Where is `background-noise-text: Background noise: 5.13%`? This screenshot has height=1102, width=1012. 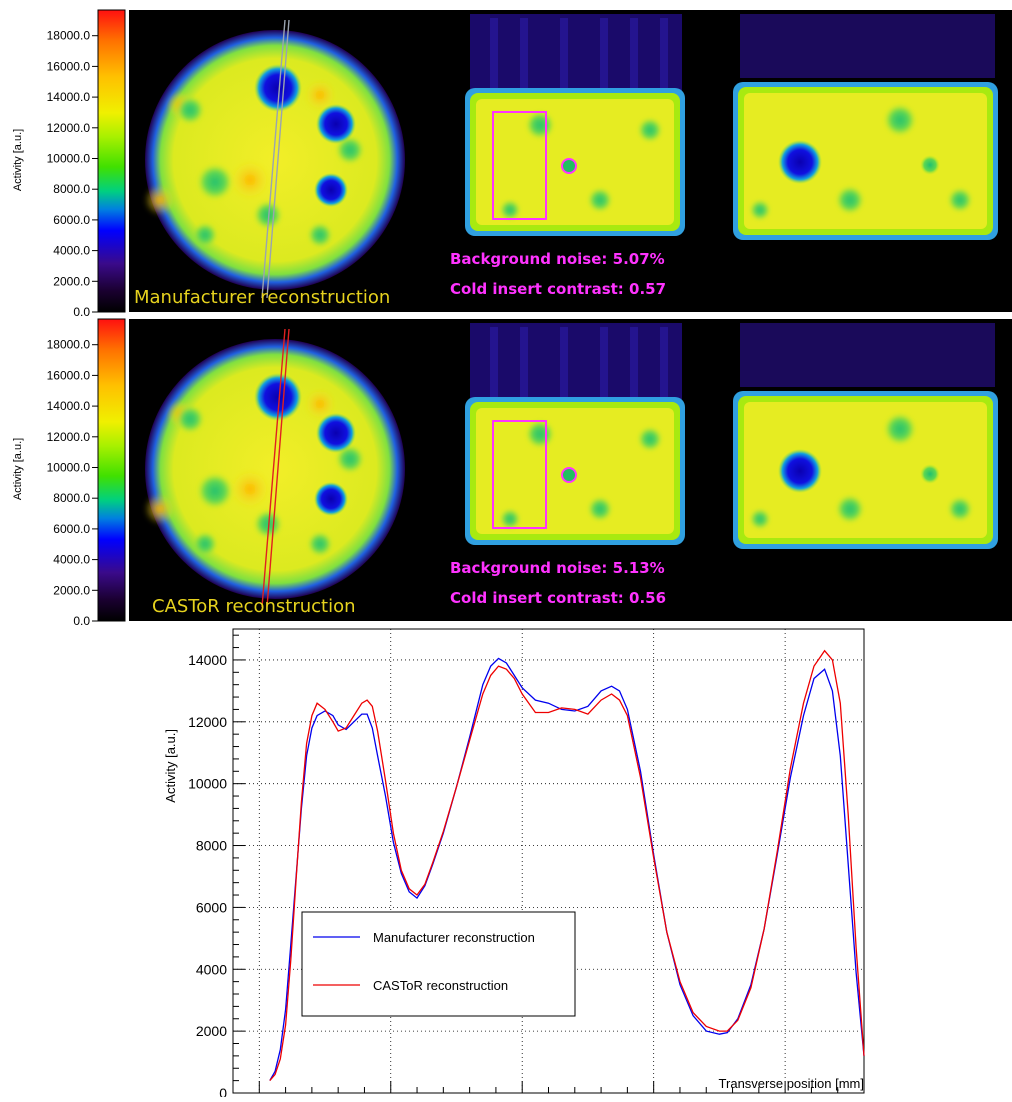
background-noise-text: Background noise: 5.13% is located at coordinates (557, 568).